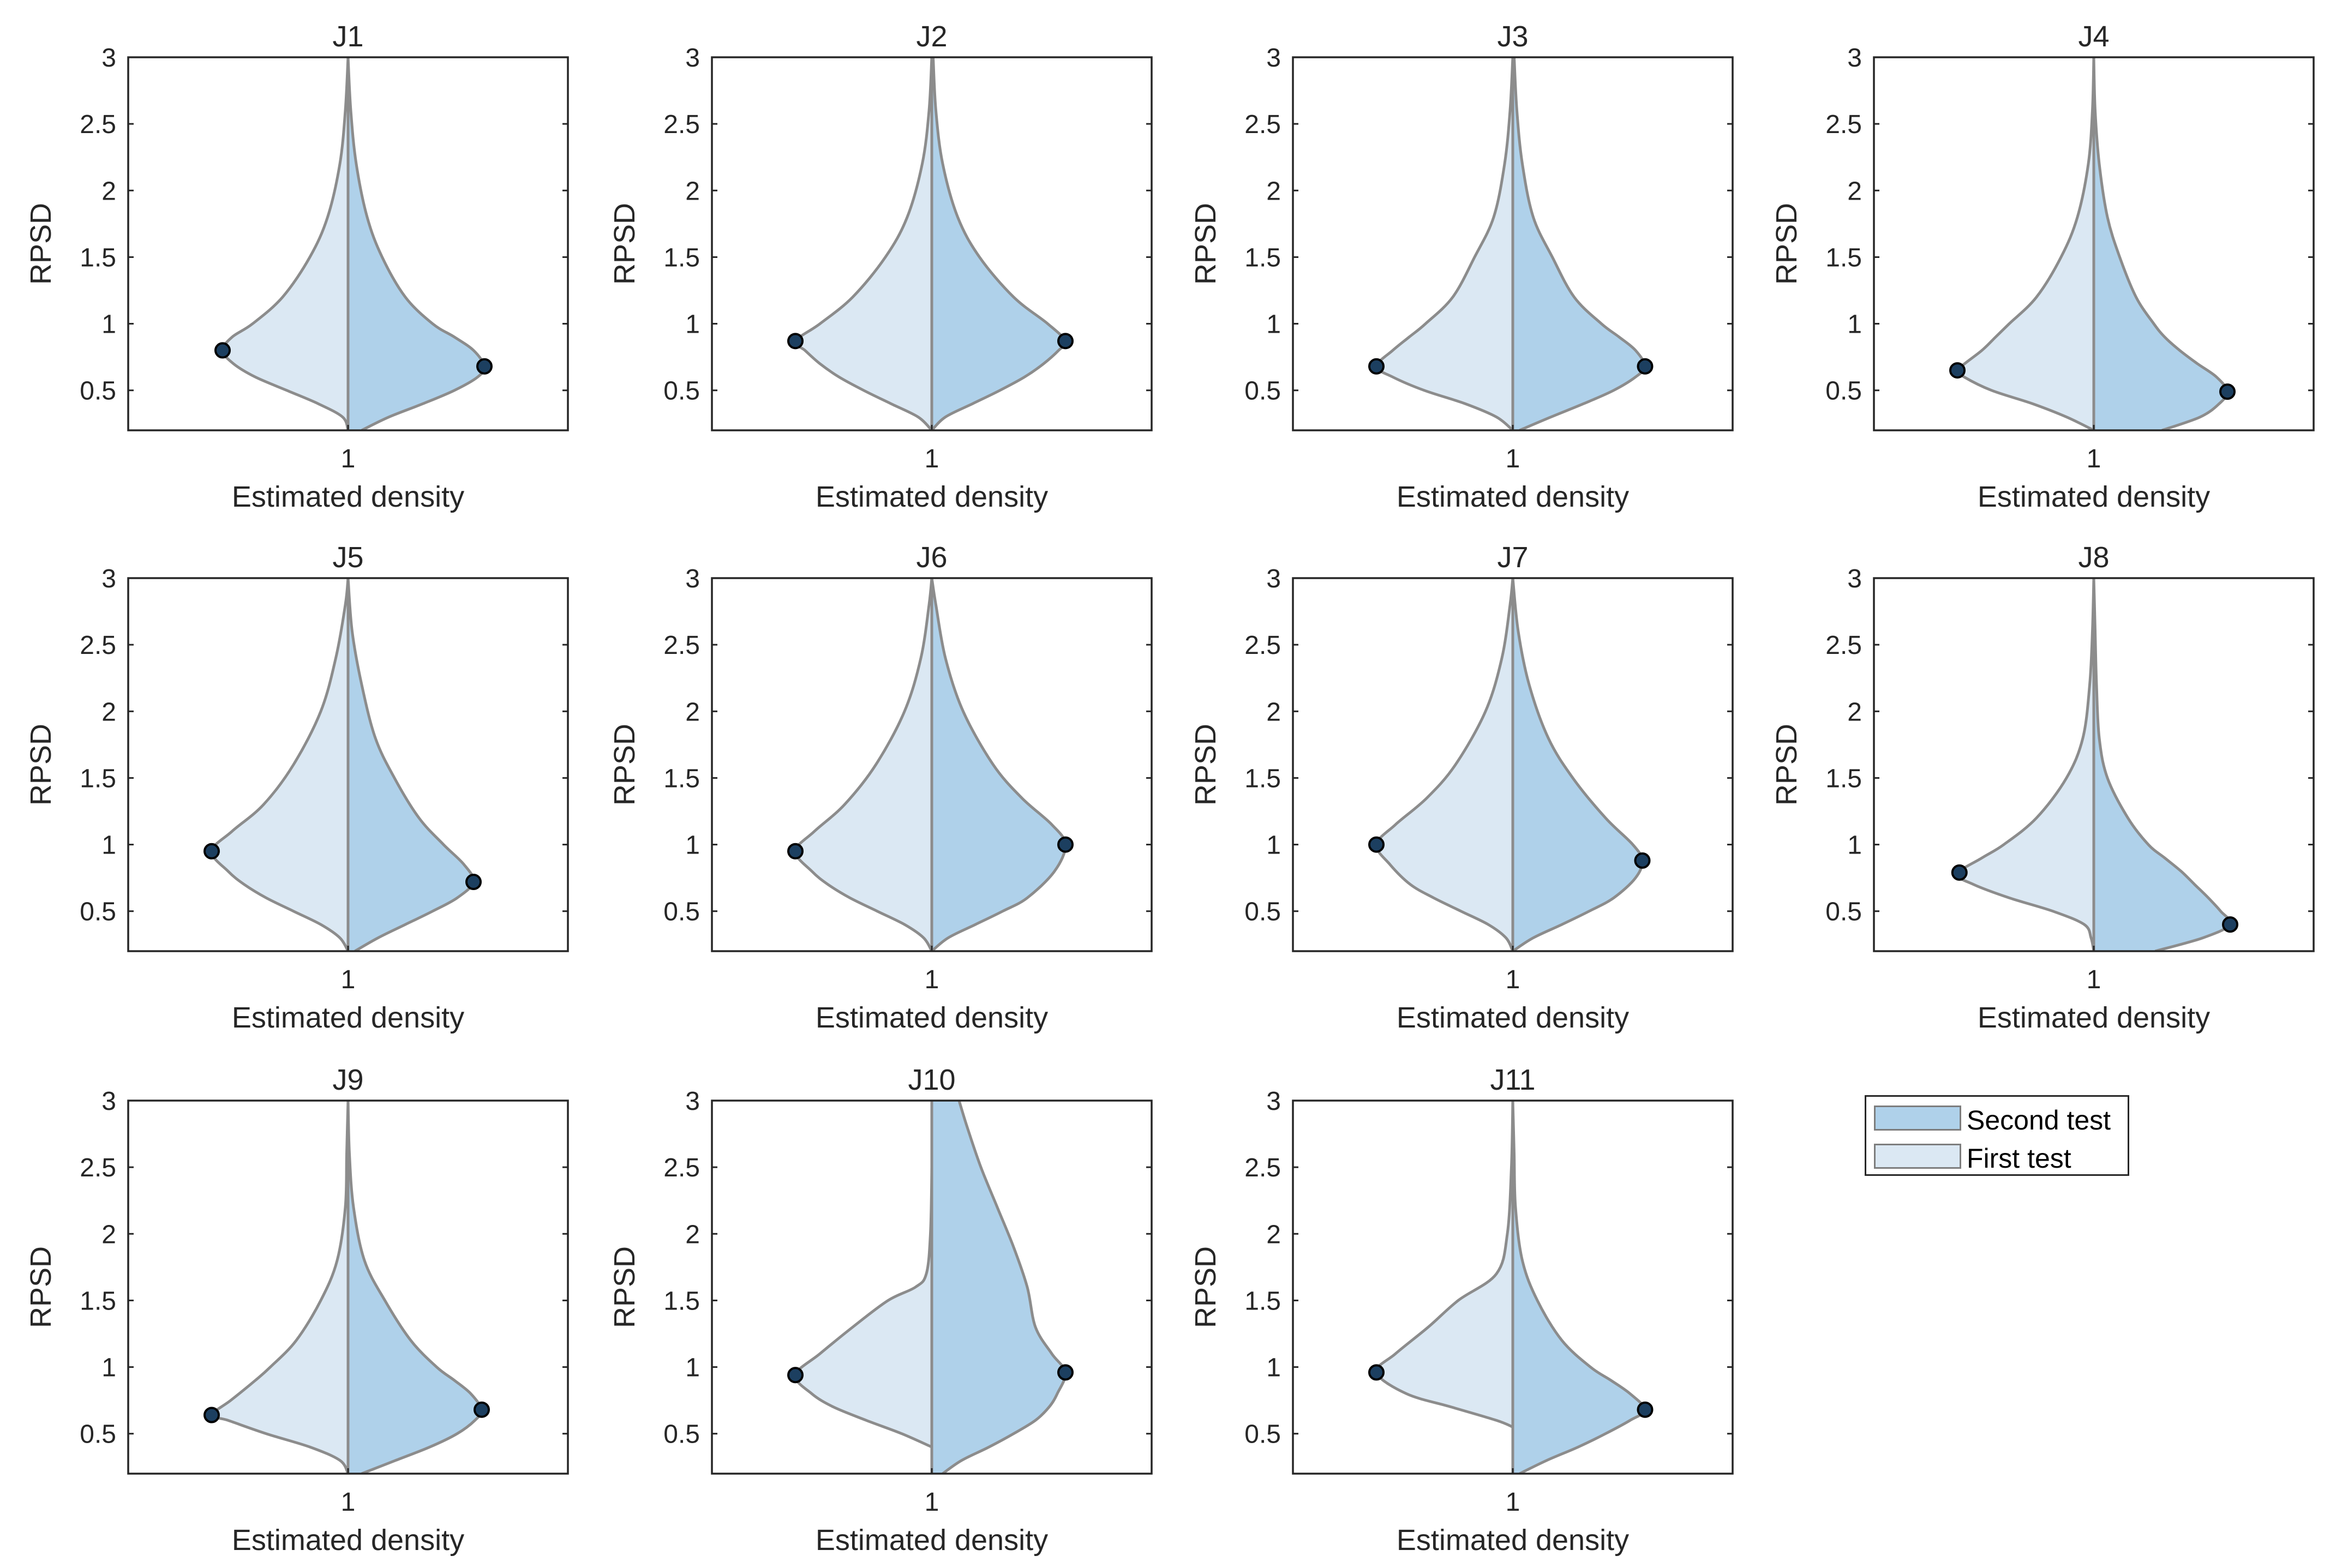 The width and height of the screenshot is (2330, 1568). Describe the element at coordinates (1376, 366) in the screenshot. I see `marker-first-j3` at that location.